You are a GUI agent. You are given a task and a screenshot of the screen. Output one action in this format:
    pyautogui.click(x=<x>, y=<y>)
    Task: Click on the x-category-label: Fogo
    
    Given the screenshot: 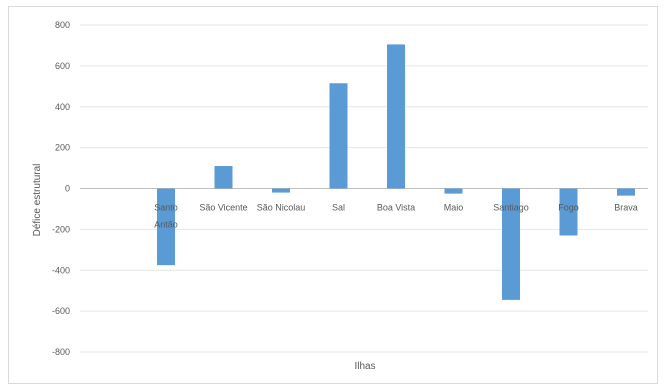 What is the action you would take?
    pyautogui.click(x=568, y=208)
    